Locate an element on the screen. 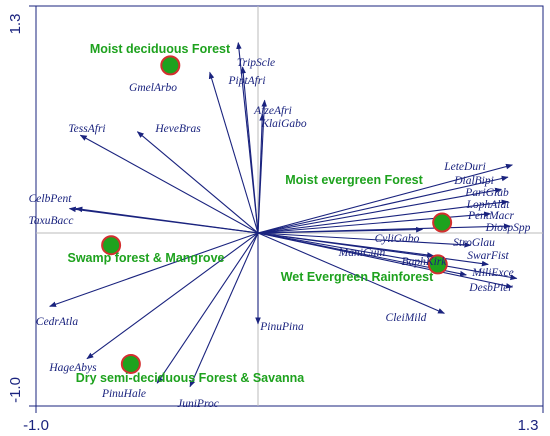 The image size is (550, 436). species-label-piptafri: PiptAfri is located at coordinates (246, 81).